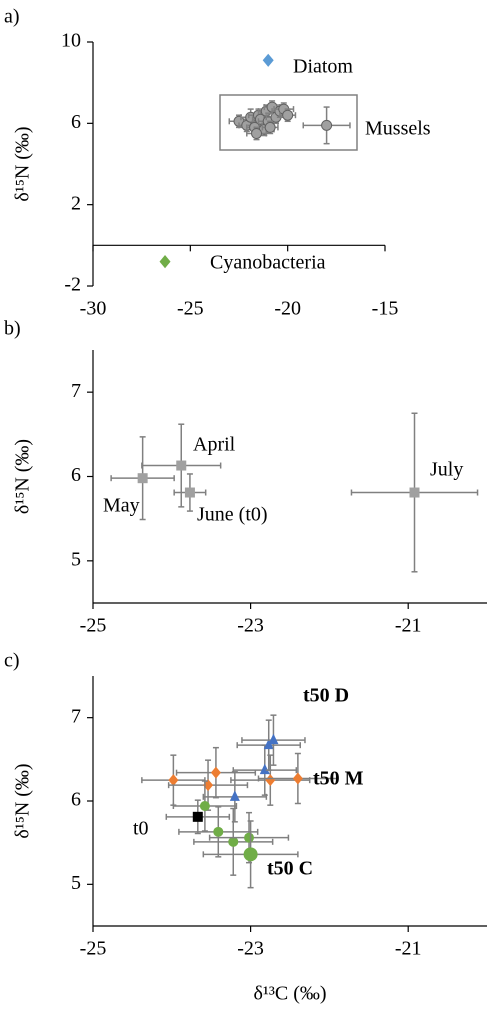  Describe the element at coordinates (338, 779) in the screenshot. I see `series-label: t50 M` at that location.